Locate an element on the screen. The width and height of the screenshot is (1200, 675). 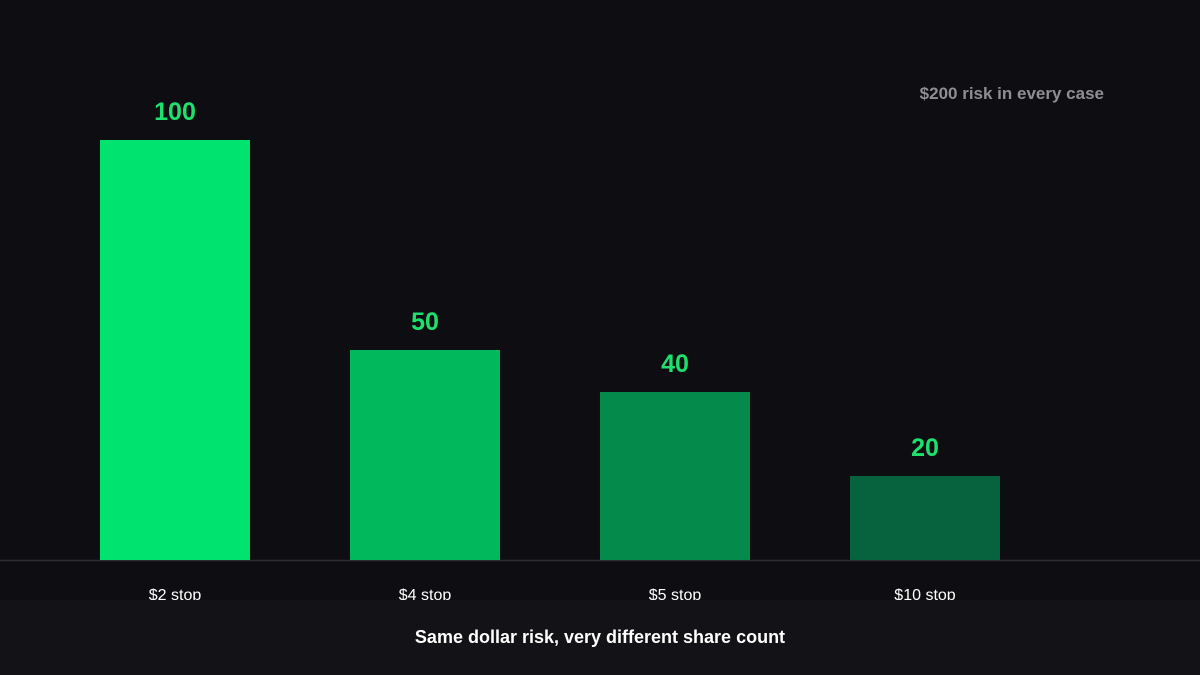
x-tick-label: $10 stop is located at coordinates (924, 593).